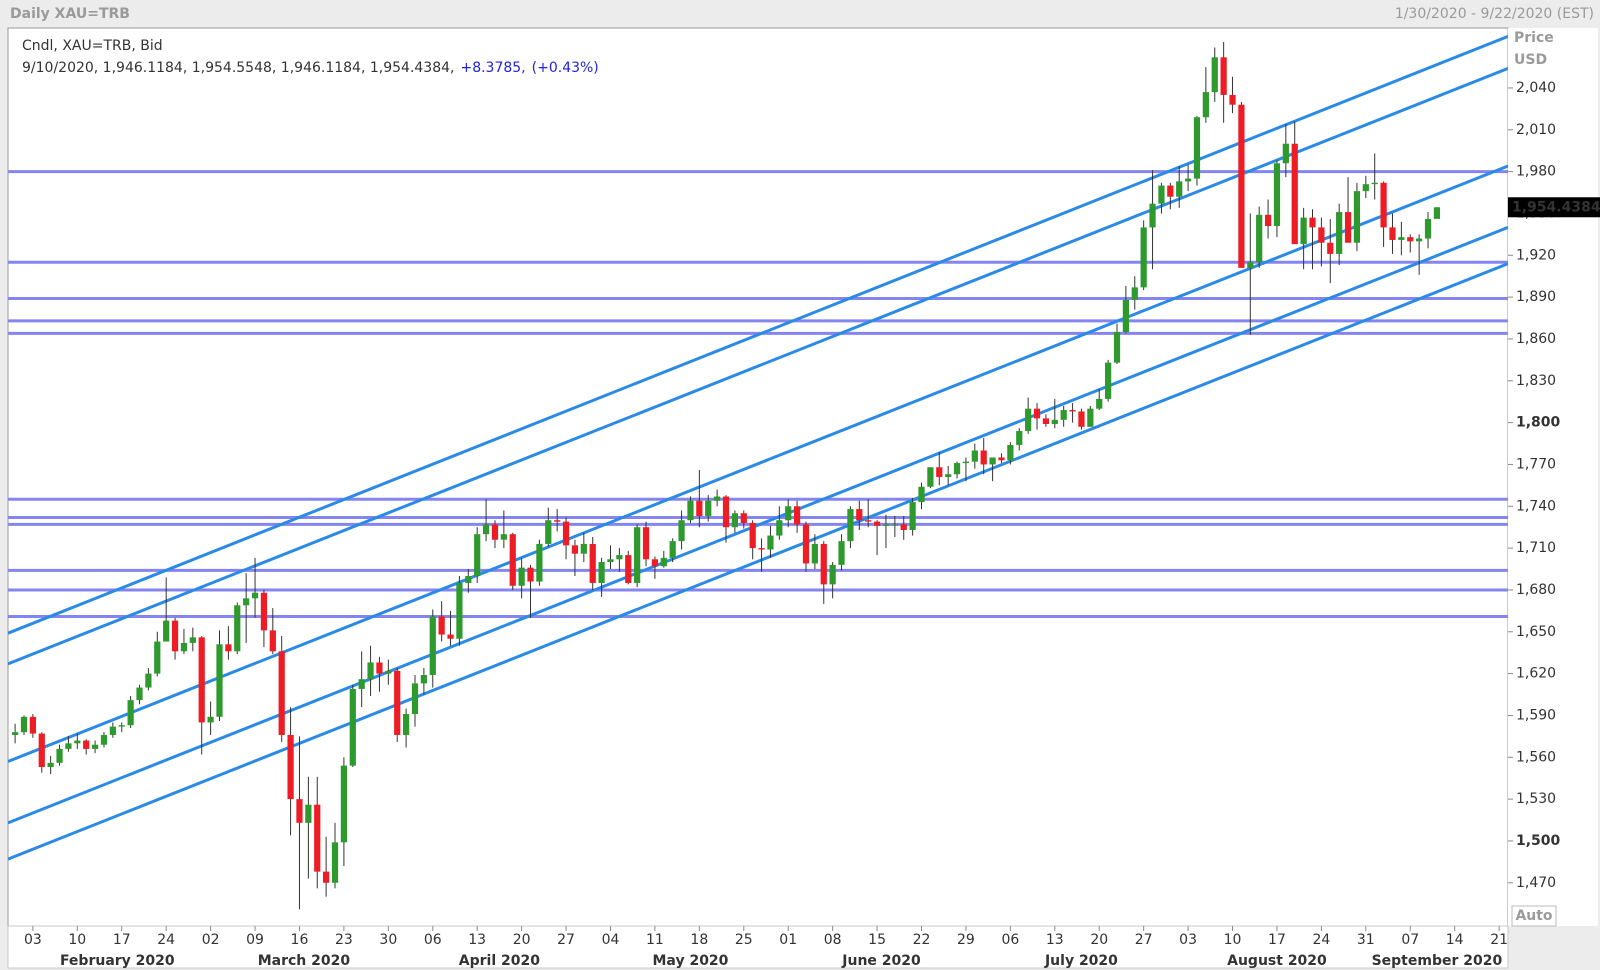 This screenshot has width=1600, height=970. I want to click on y-tick-label: 1,890, so click(1536, 297).